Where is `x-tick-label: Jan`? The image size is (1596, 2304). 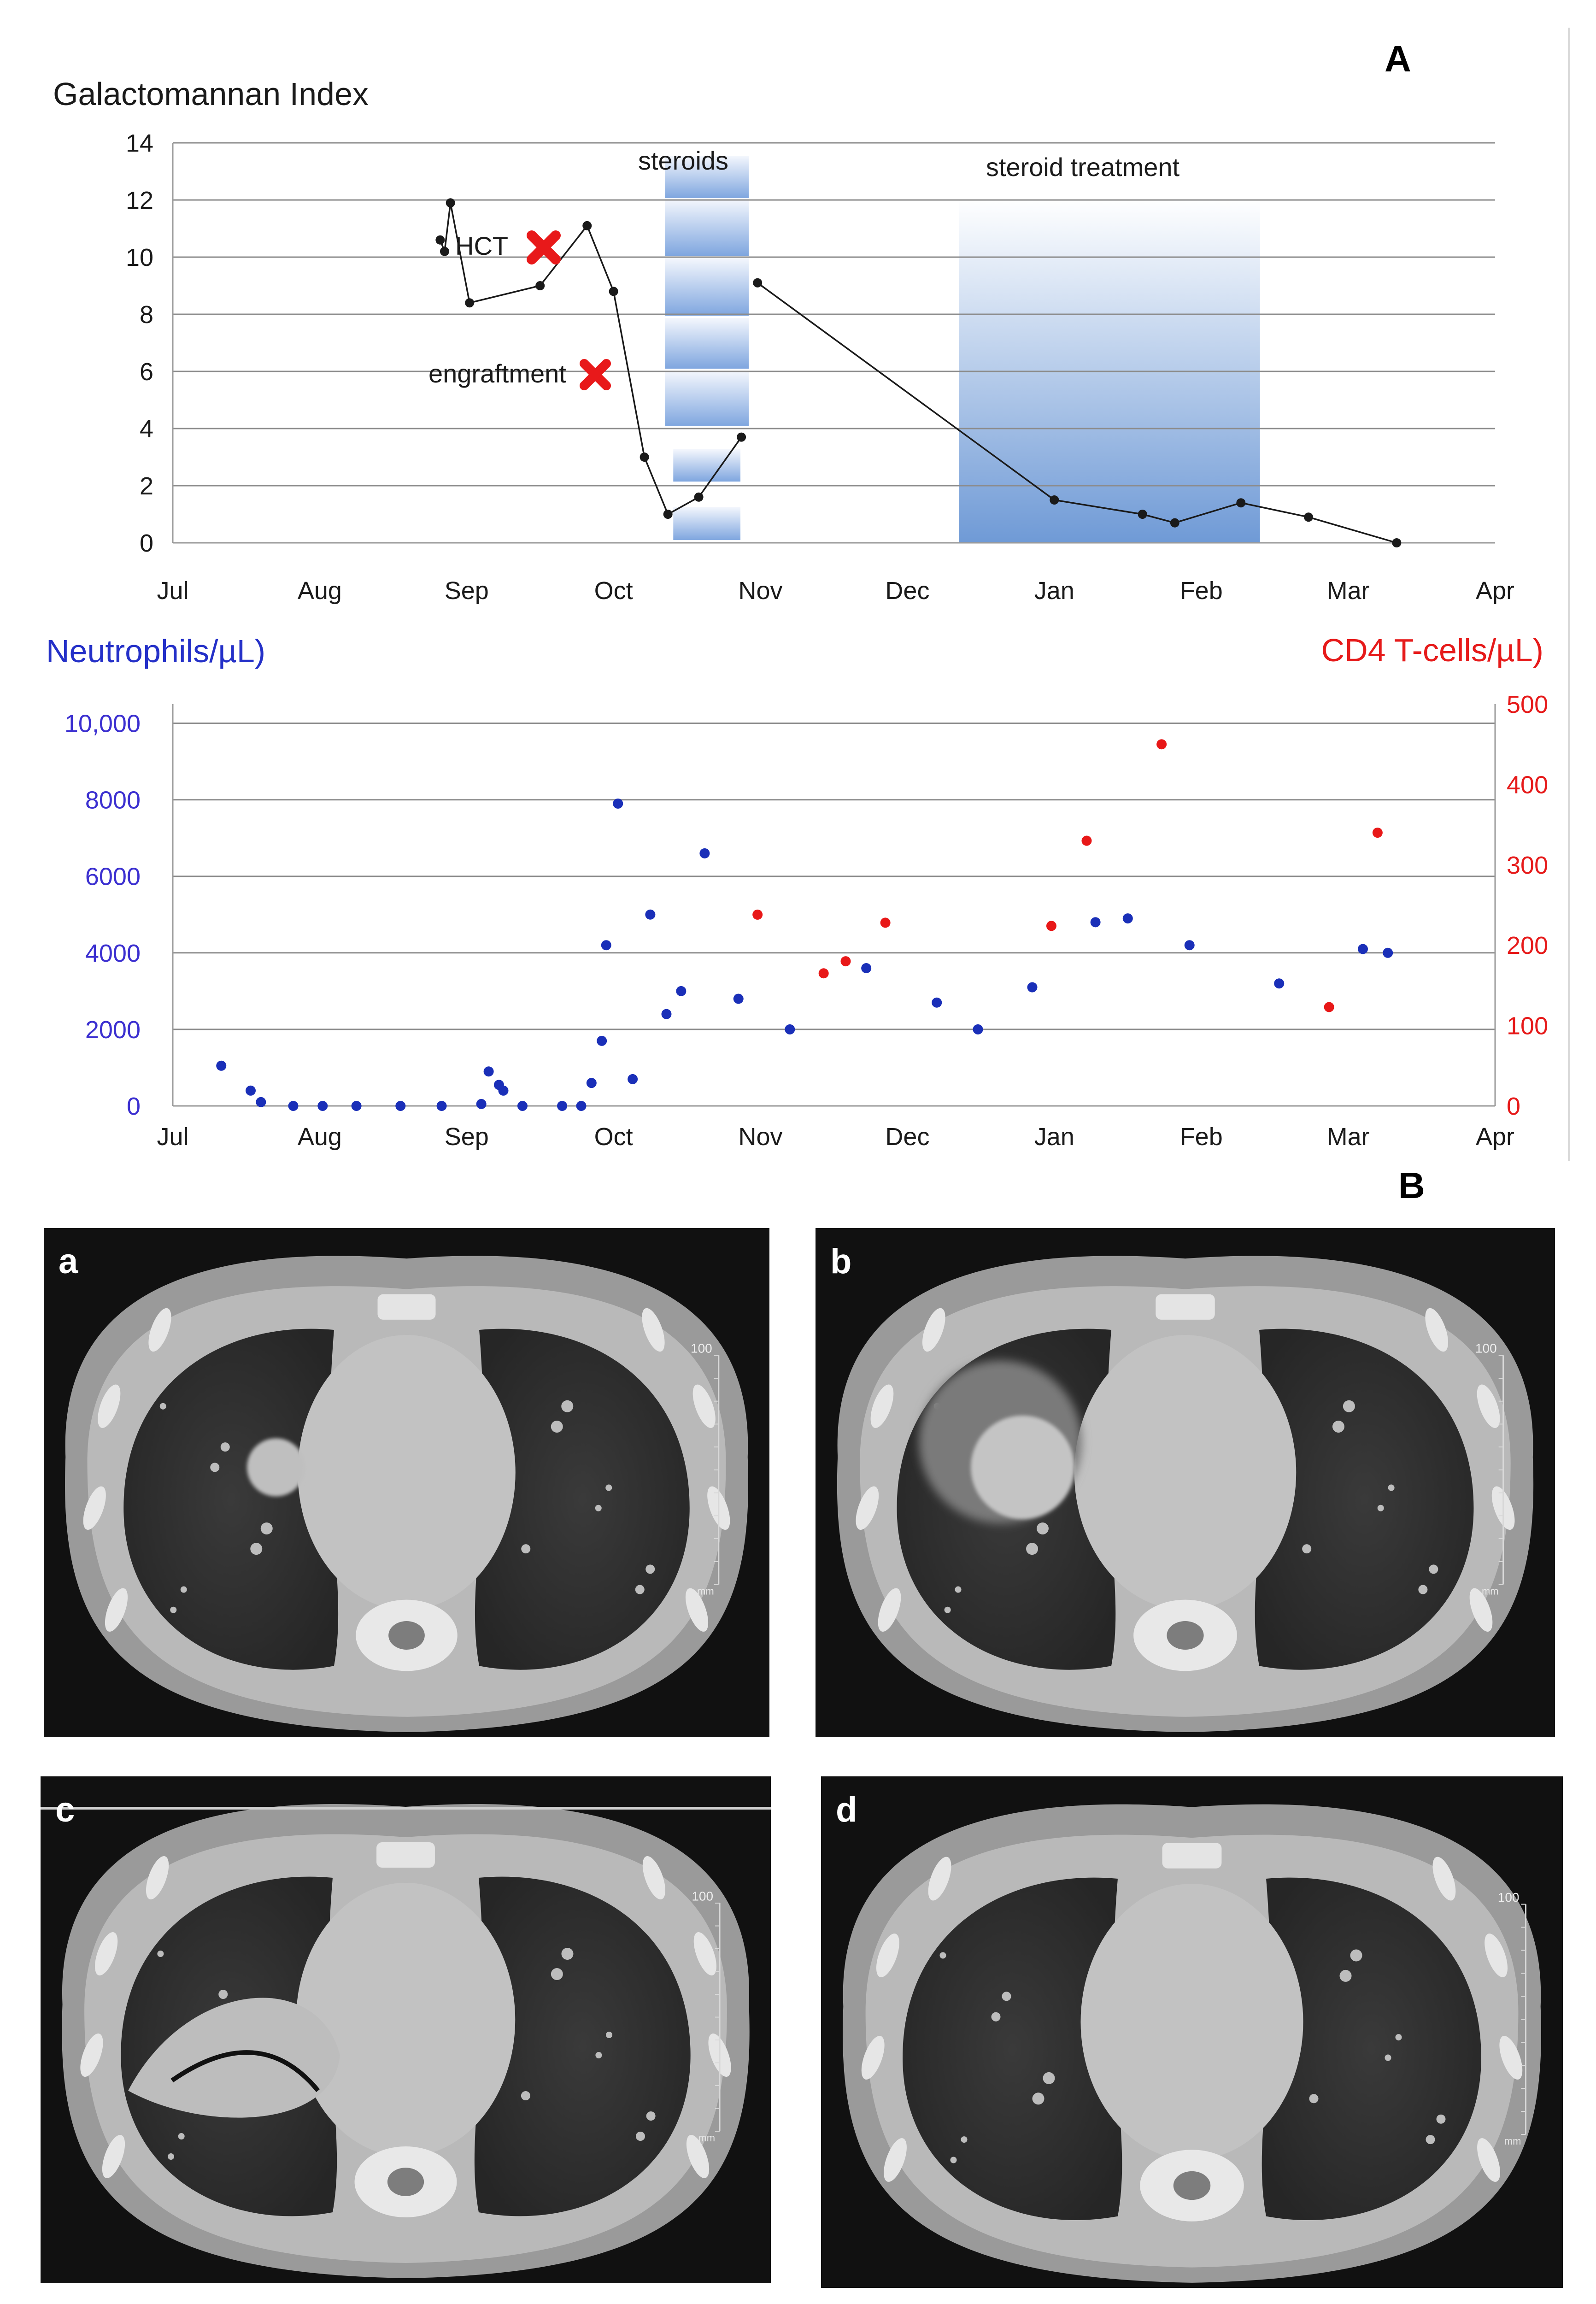 x-tick-label: Jan is located at coordinates (1054, 1137).